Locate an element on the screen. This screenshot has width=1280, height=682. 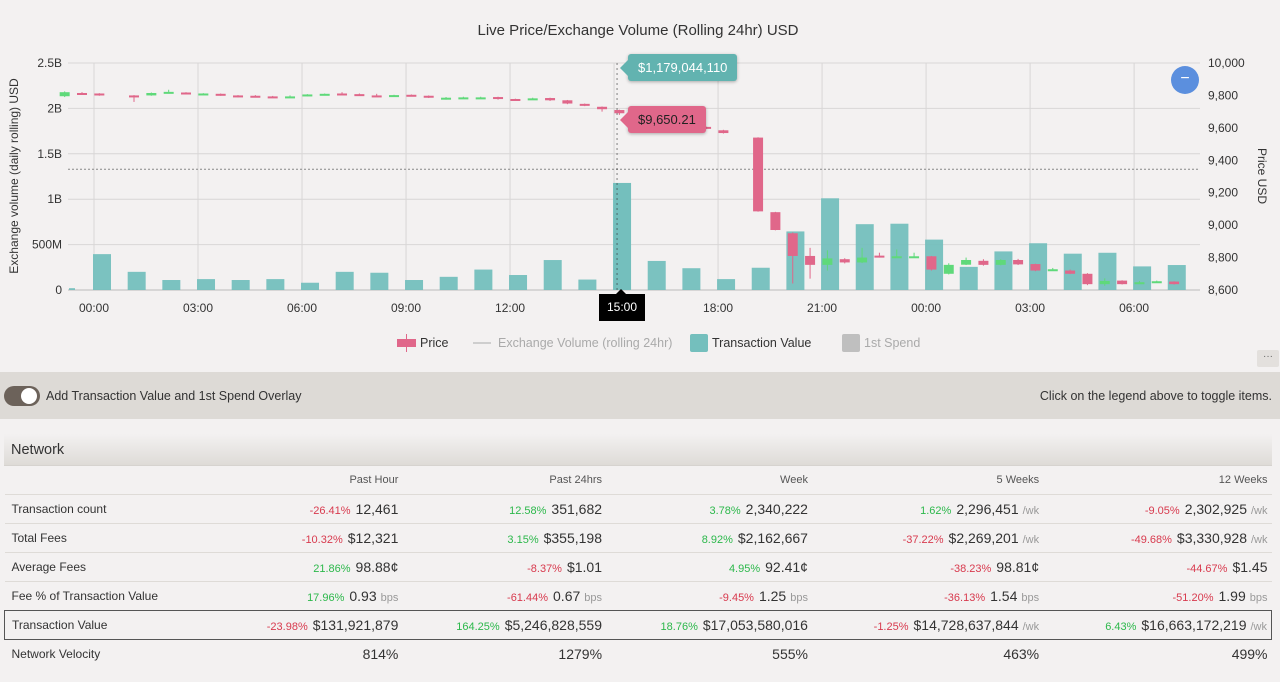
metric-cell: 1.62% 2,296,451/wk is located at coordinates (923, 508).